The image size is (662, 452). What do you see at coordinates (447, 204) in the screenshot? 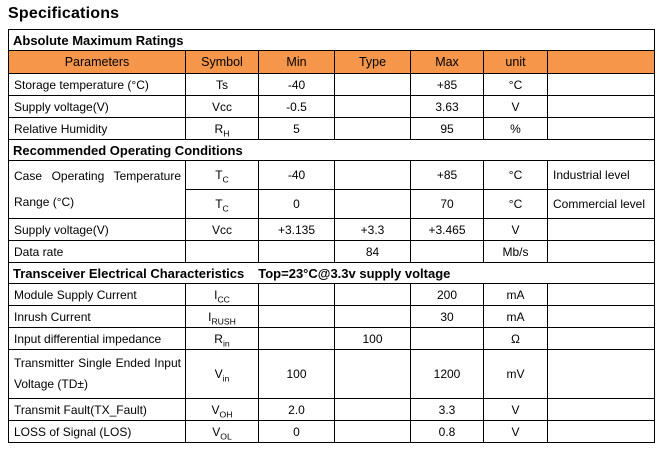
I see `cell-max: 70` at bounding box center [447, 204].